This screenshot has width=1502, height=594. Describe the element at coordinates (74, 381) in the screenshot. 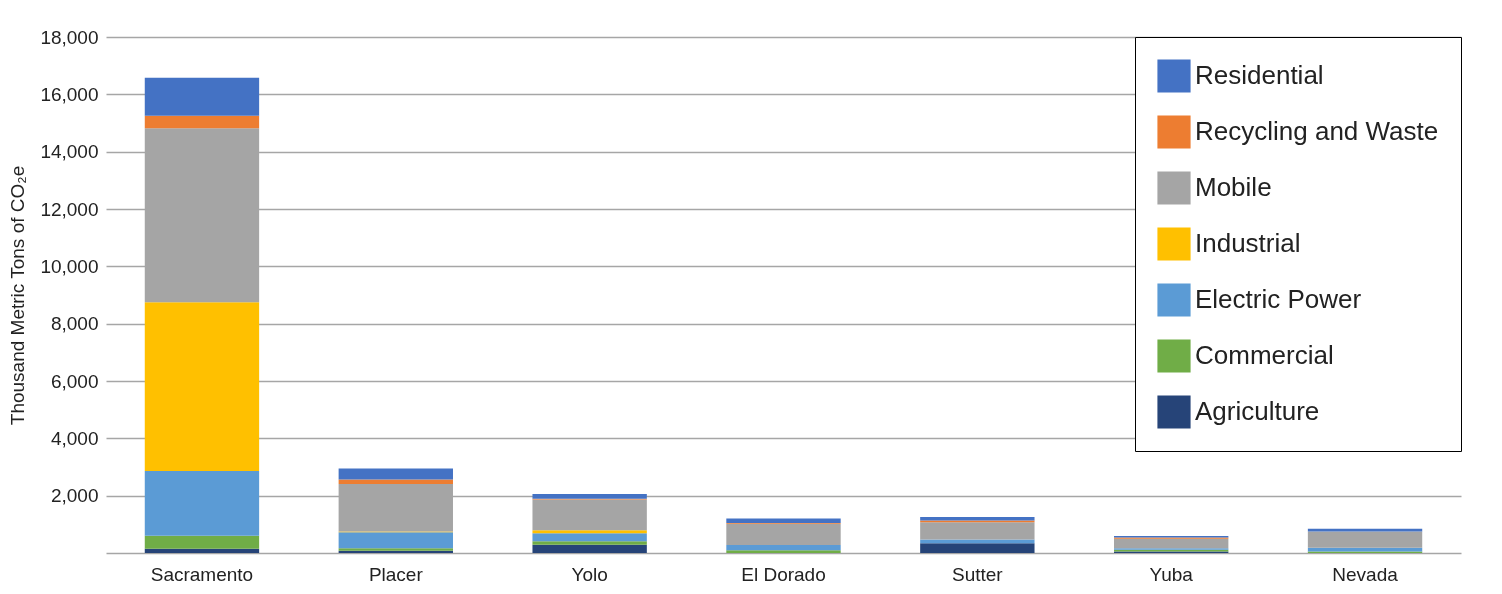

I see `y-tick-label: 6,000` at that location.